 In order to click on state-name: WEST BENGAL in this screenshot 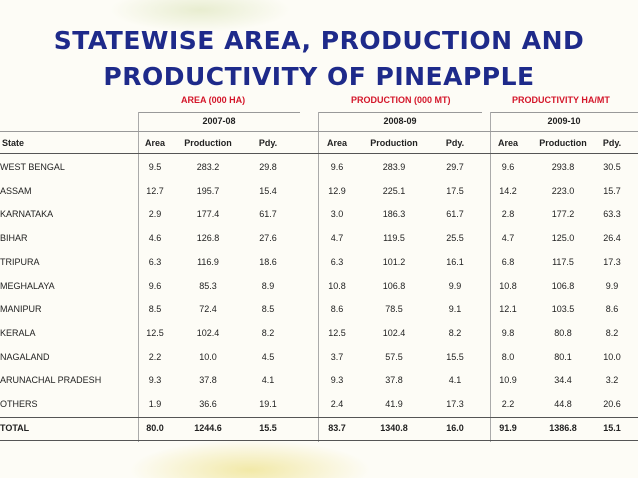, I will do `click(32, 167)`.